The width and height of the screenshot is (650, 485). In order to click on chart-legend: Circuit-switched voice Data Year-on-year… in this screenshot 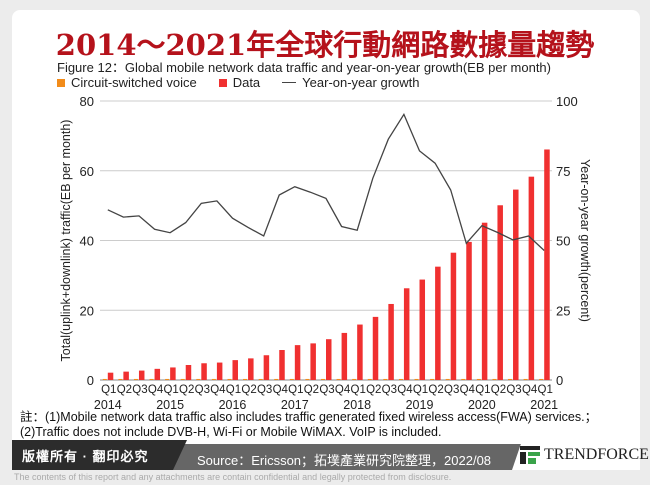, I will do `click(238, 82)`.